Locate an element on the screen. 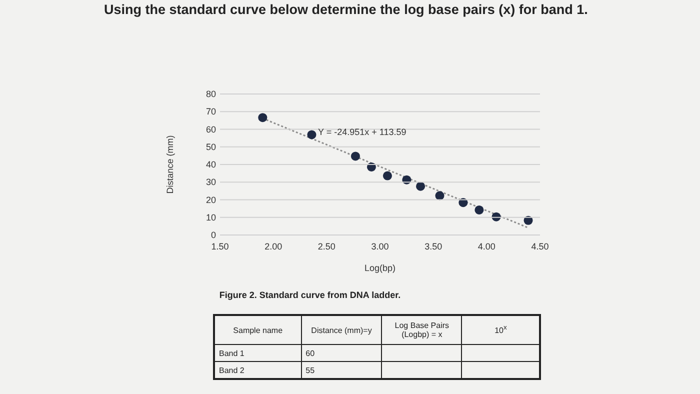 This screenshot has height=394, width=700. y-tick-label: 40 is located at coordinates (211, 165).